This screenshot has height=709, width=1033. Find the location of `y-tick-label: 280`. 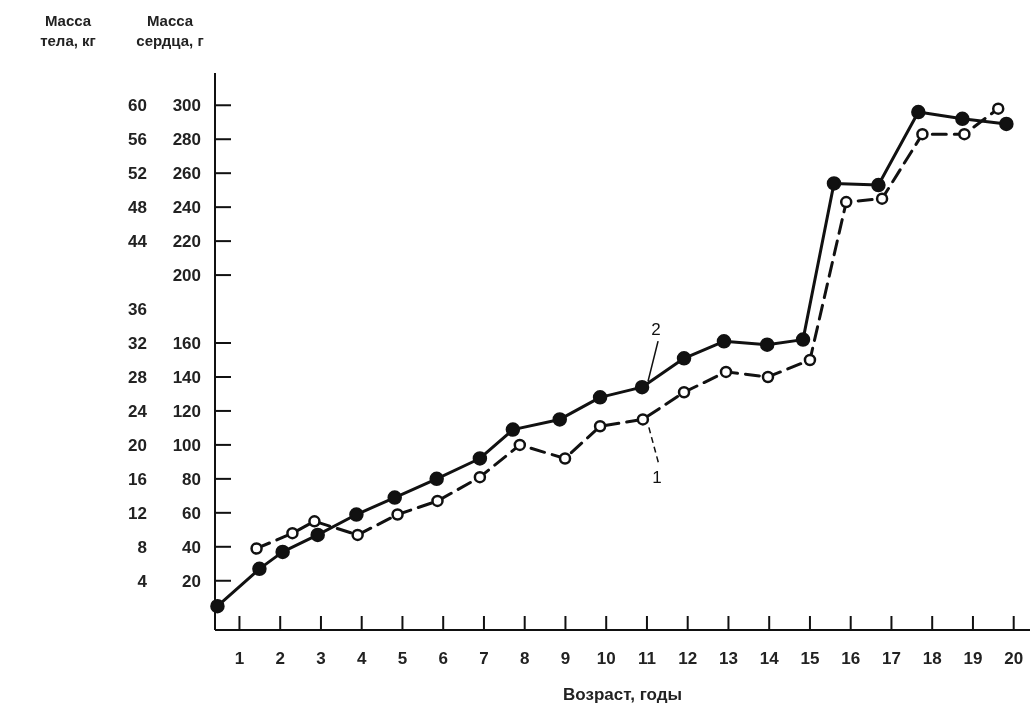

y-tick-label: 280 is located at coordinates (186, 140).